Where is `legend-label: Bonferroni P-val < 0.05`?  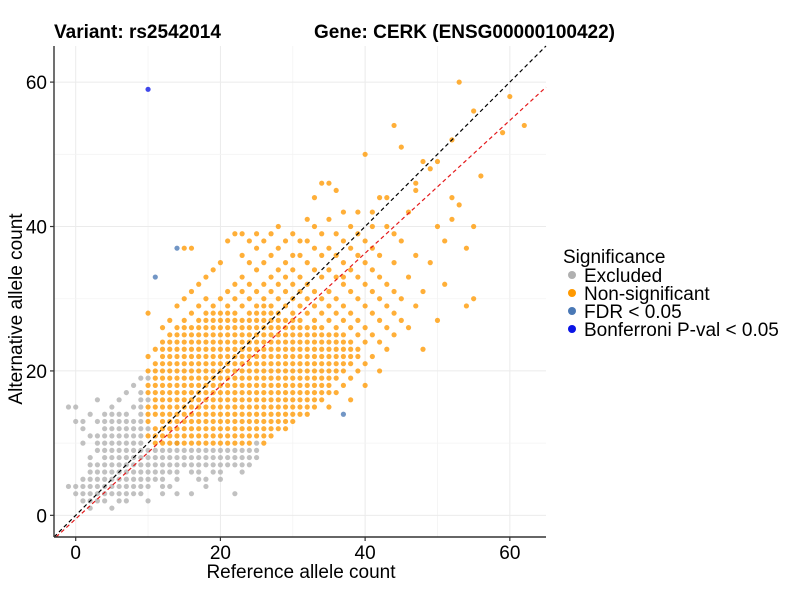
legend-label: Bonferroni P-val < 0.05 is located at coordinates (681, 330).